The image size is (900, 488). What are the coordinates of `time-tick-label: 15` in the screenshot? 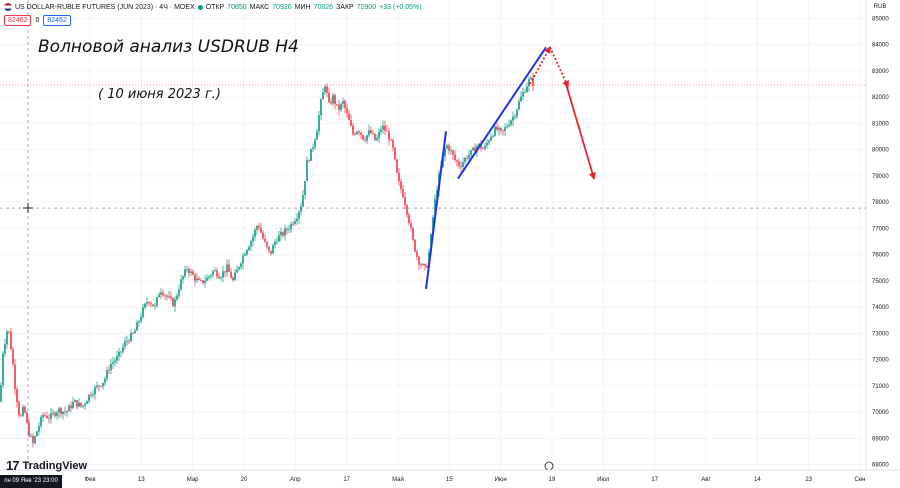 It's located at (449, 480).